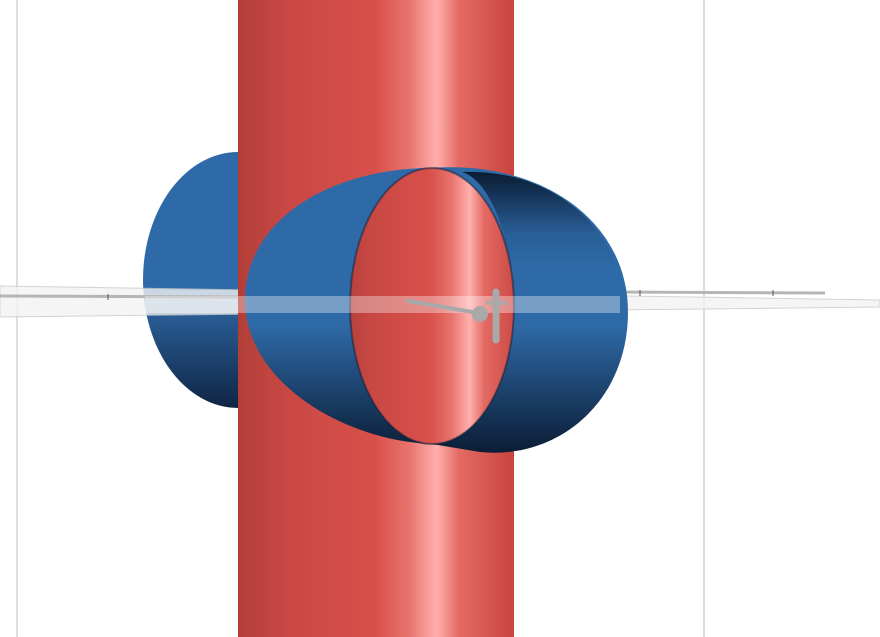 This screenshot has height=637, width=880. I want to click on ground-plane-overlay, so click(382, 304).